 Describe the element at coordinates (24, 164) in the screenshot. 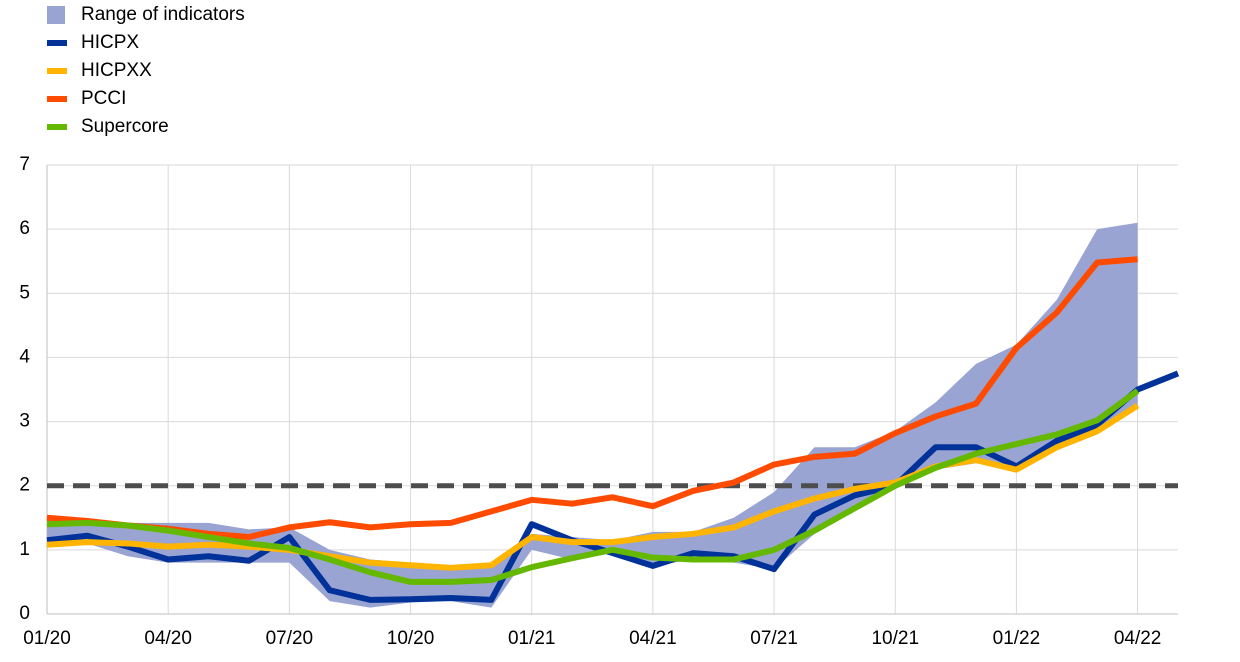

I see `y-tick-label: 7` at that location.